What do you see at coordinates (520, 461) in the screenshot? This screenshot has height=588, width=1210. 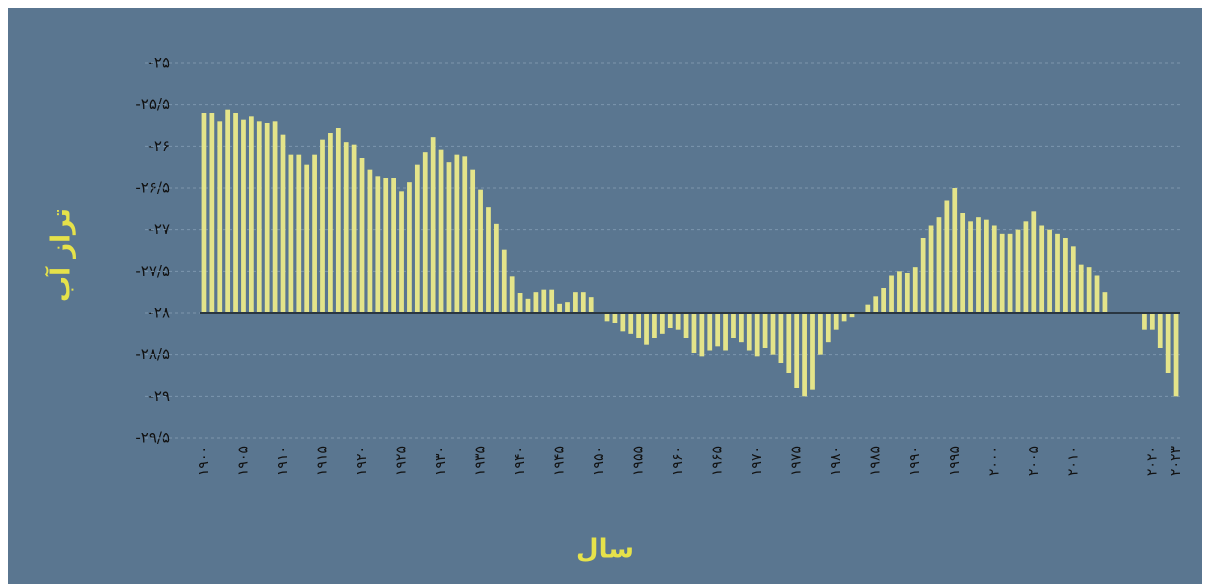 I see `x-tick-label: ۱۹۴۰` at bounding box center [520, 461].